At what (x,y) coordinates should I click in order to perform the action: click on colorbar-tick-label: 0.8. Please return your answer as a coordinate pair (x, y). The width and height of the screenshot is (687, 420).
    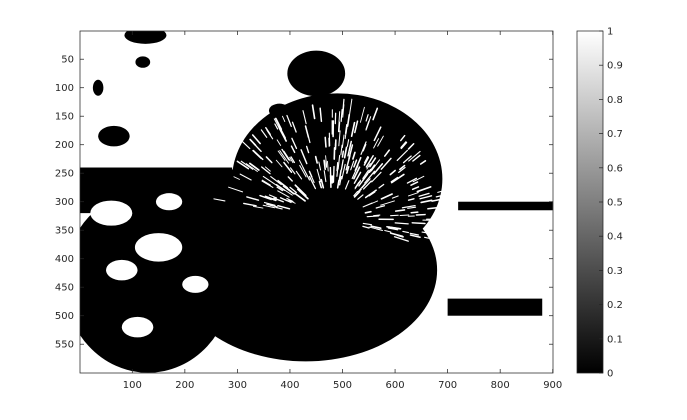
    Looking at the image, I should click on (615, 100).